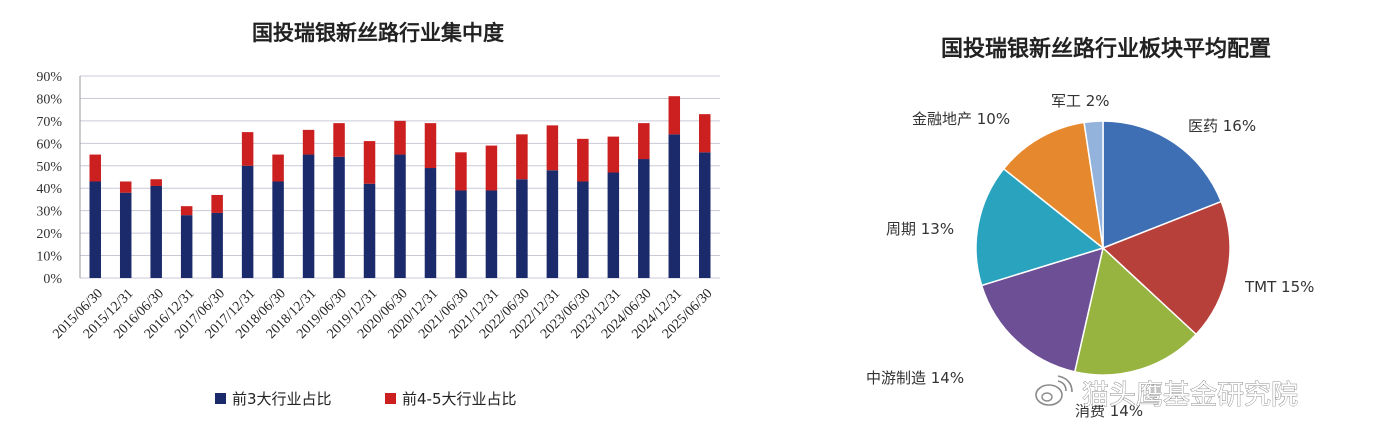  Describe the element at coordinates (49, 144) in the screenshot. I see `y-tick-label: 60%` at that location.